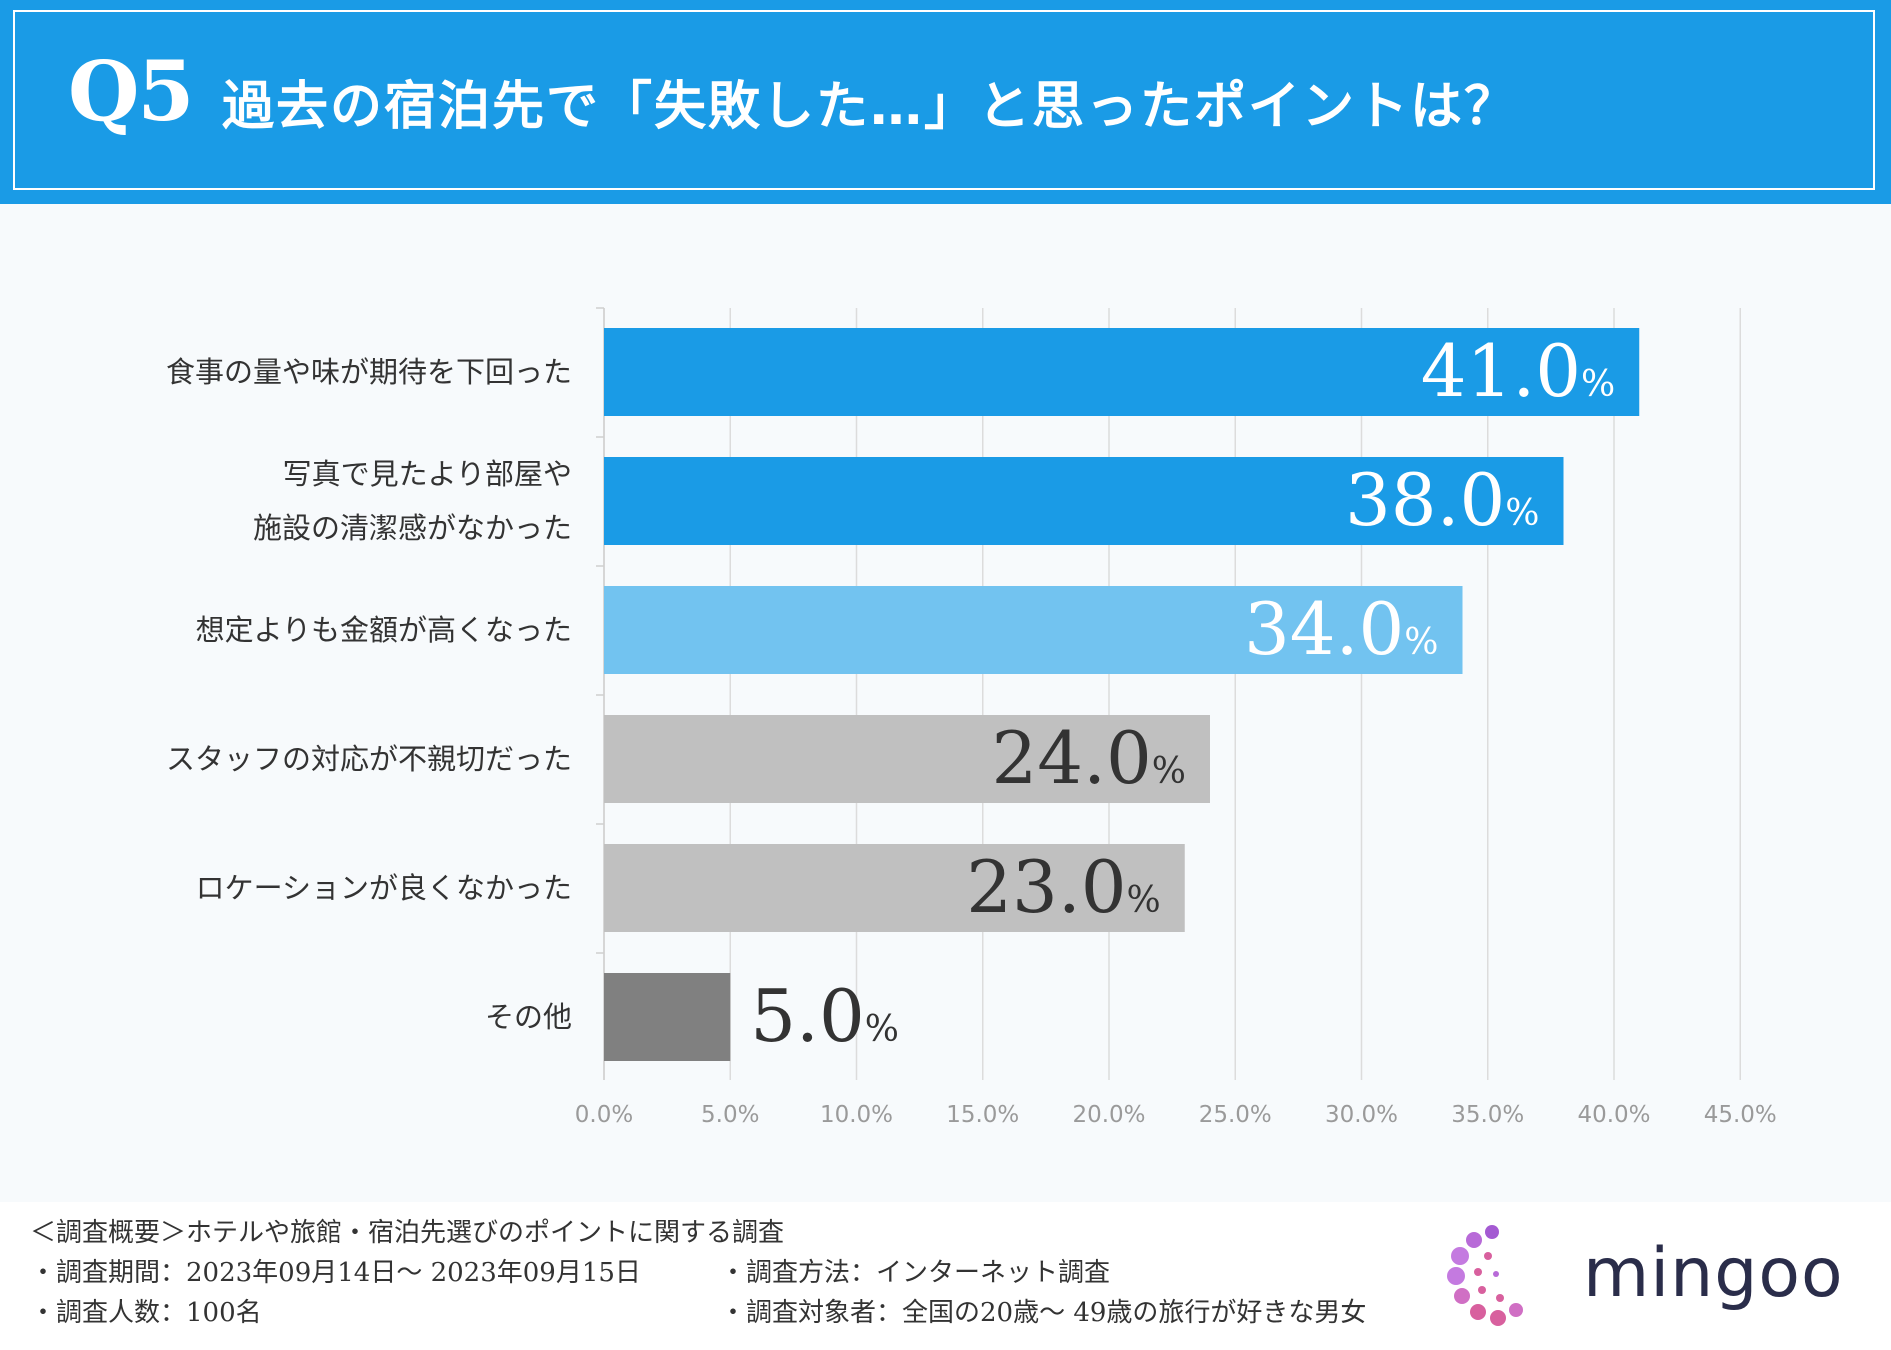  I want to click on x-tick-label: 0.0%, so click(604, 1115).